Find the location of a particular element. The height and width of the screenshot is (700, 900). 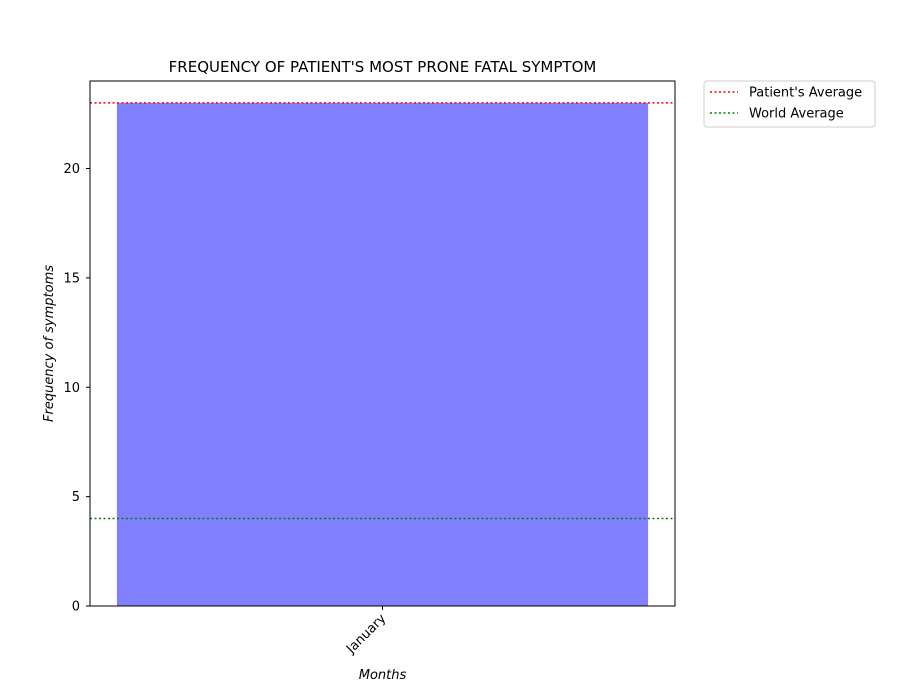

legend-label: World Average is located at coordinates (796, 114).